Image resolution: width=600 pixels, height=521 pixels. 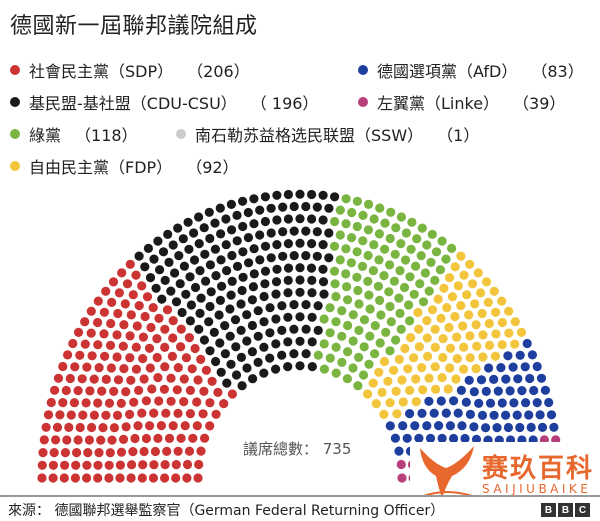 I want to click on whale-tail-logo-icon, so click(x=447, y=472).